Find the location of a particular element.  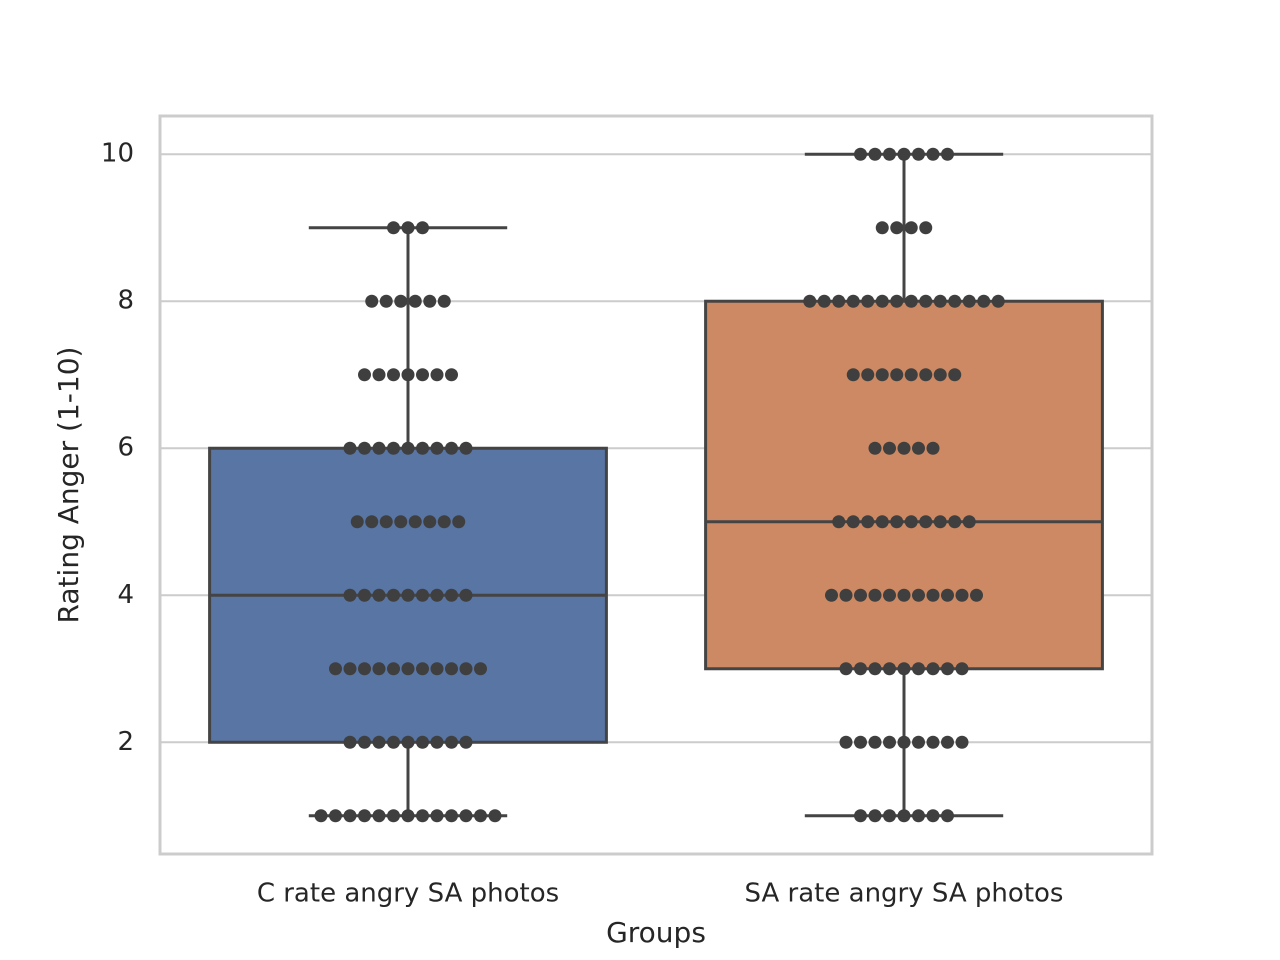

y-tick-label: 2 is located at coordinates (125, 742).